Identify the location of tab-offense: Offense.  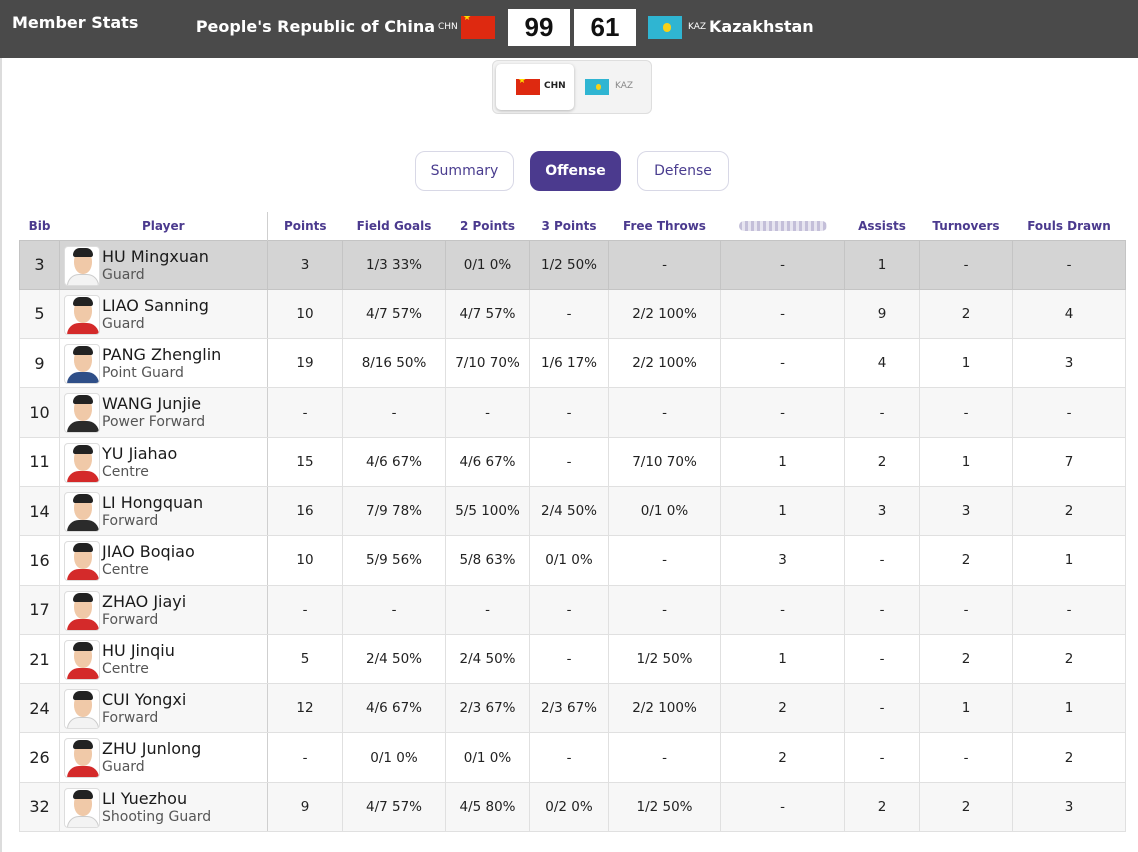
(575, 171).